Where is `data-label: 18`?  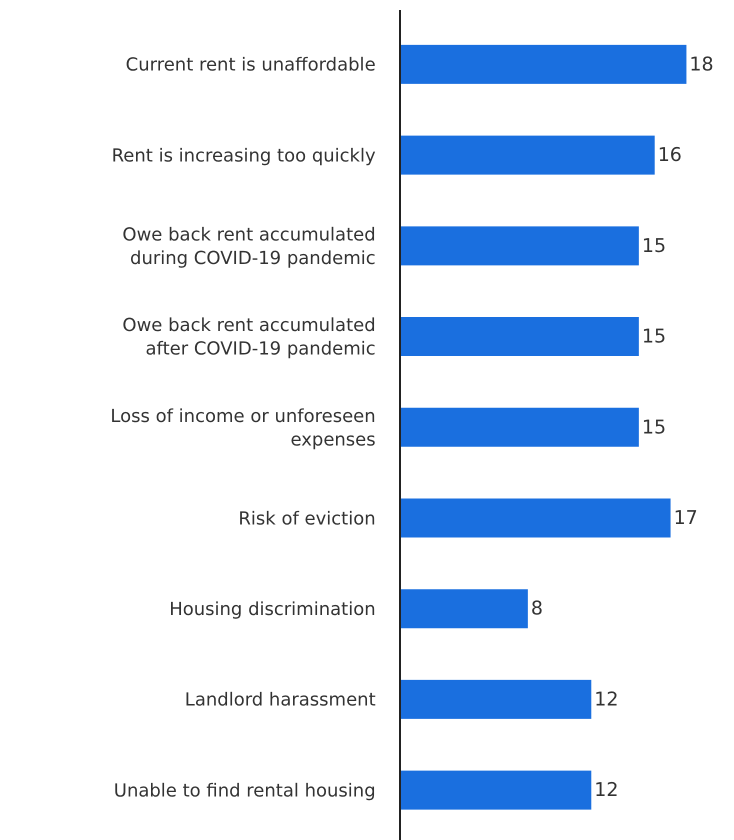
data-label: 18 is located at coordinates (701, 64).